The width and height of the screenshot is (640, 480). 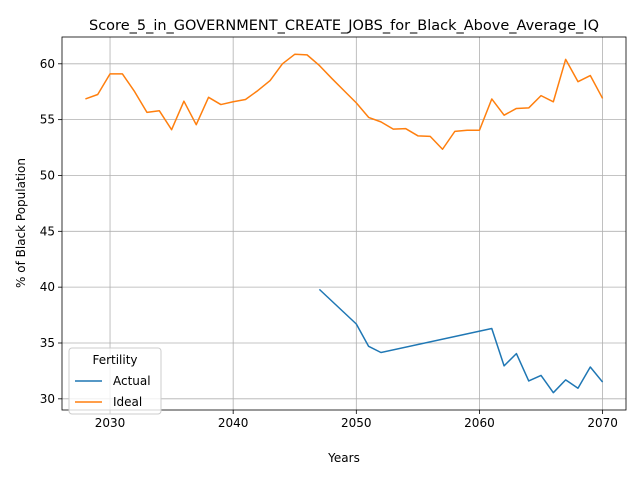 What do you see at coordinates (113, 391) in the screenshot?
I see `legend-items: Actual Ideal` at bounding box center [113, 391].